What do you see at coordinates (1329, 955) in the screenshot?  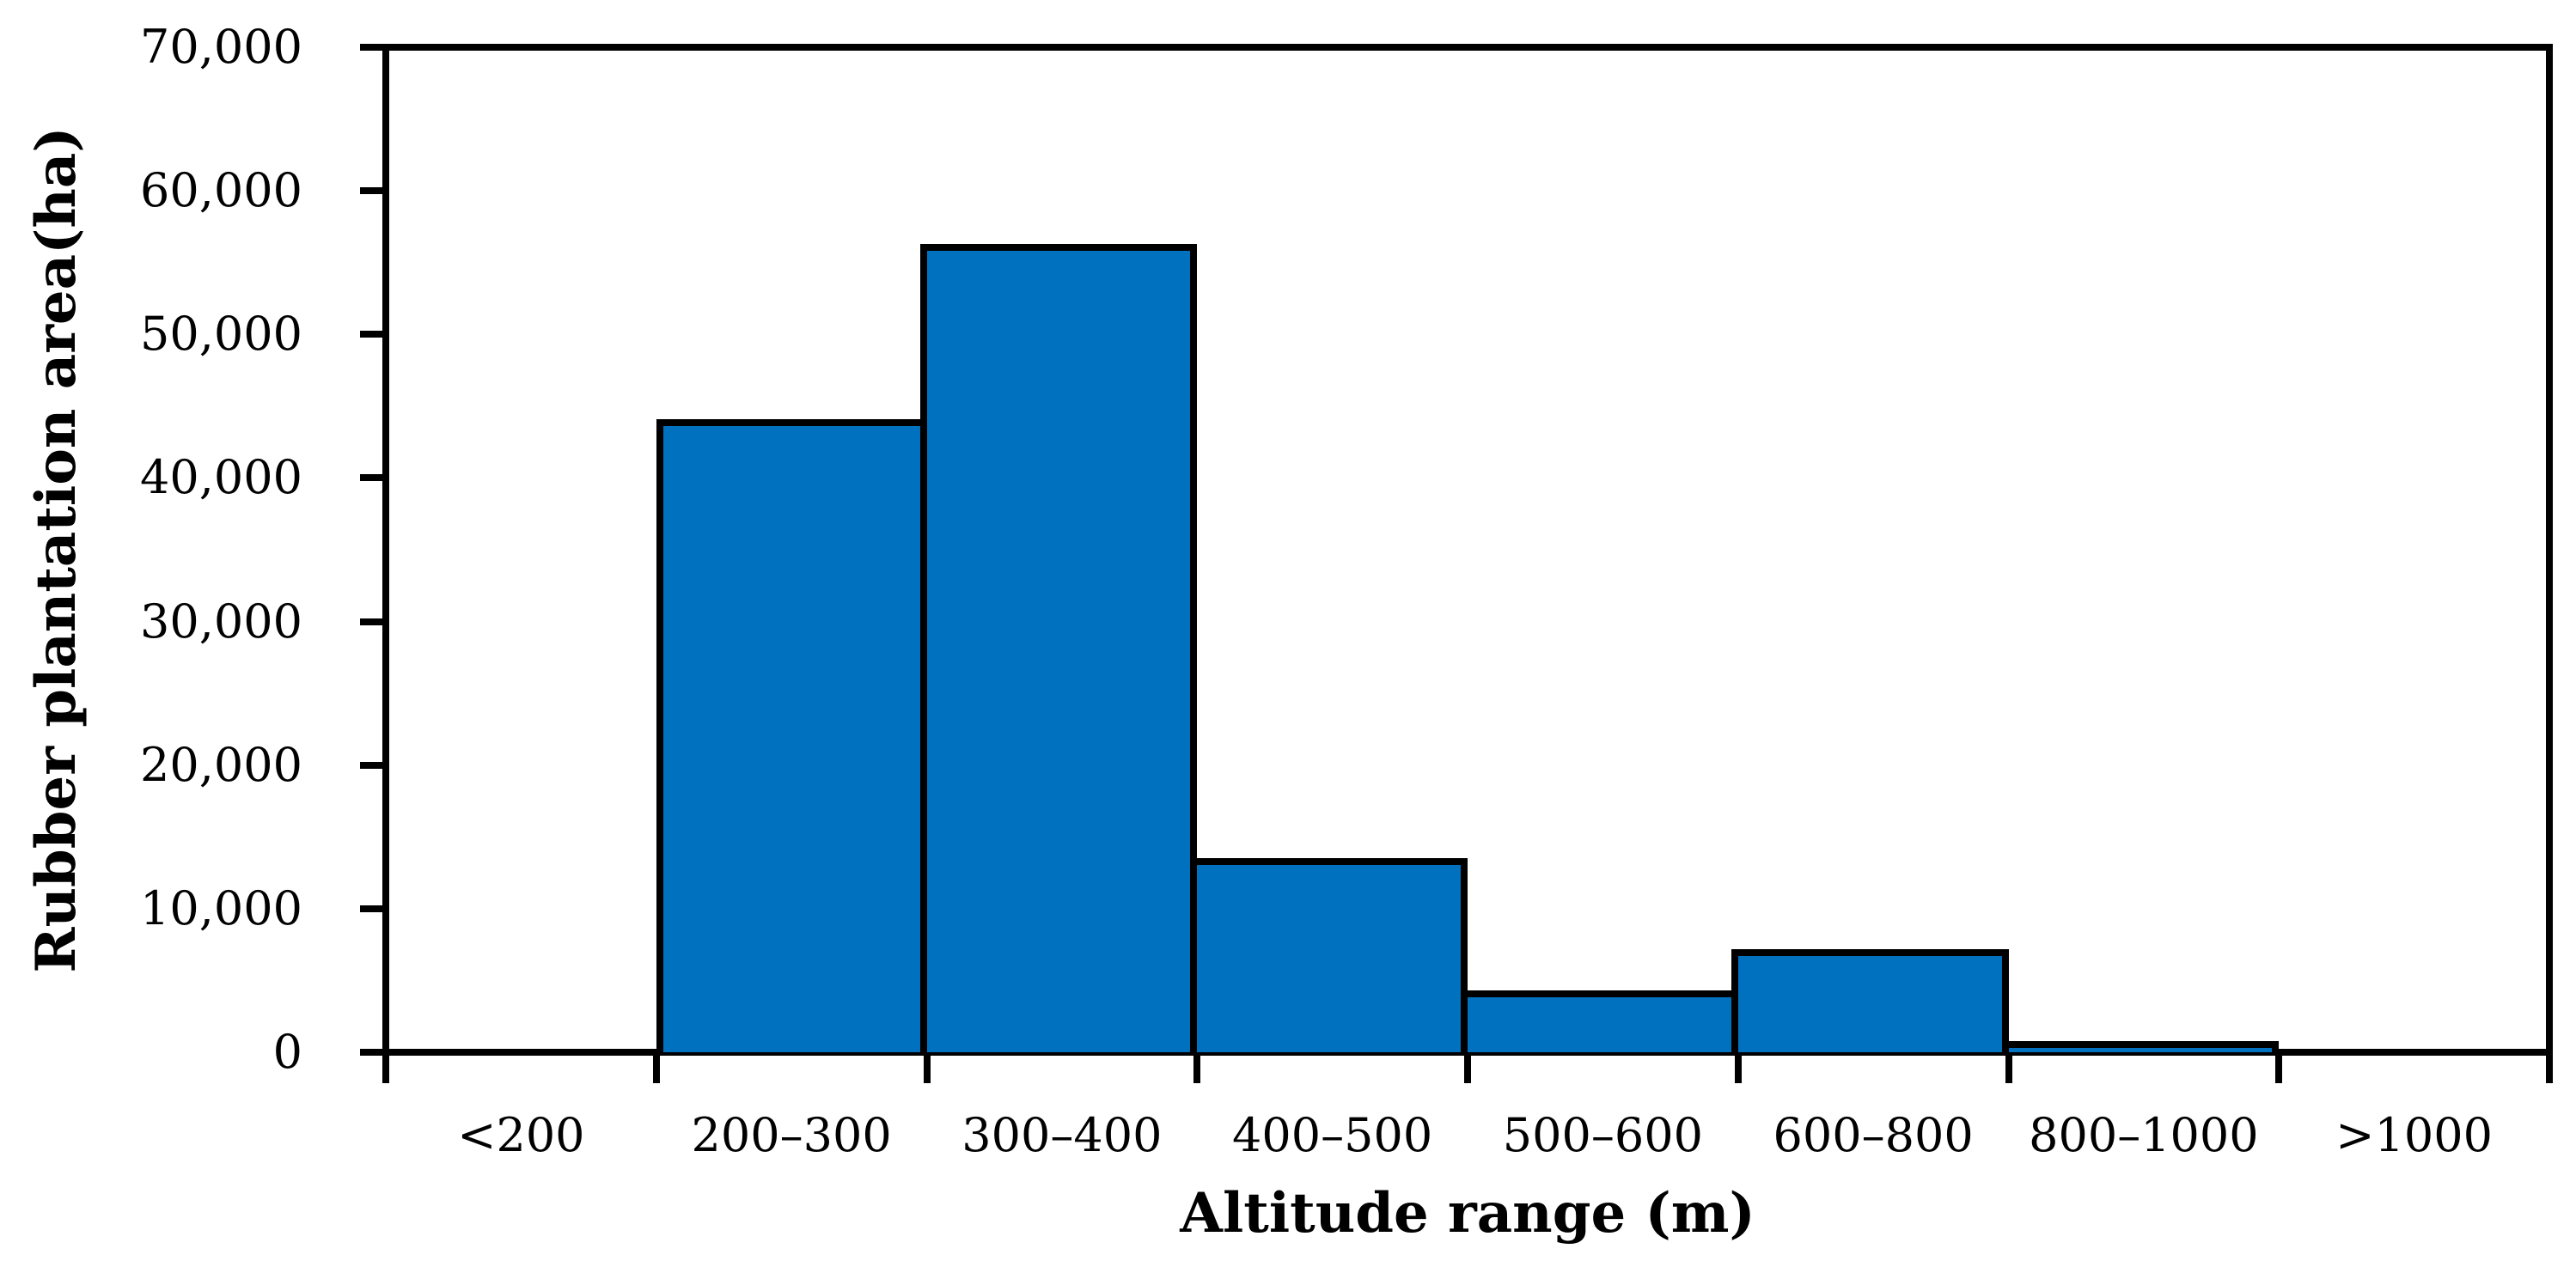 I see `bar-400–500` at bounding box center [1329, 955].